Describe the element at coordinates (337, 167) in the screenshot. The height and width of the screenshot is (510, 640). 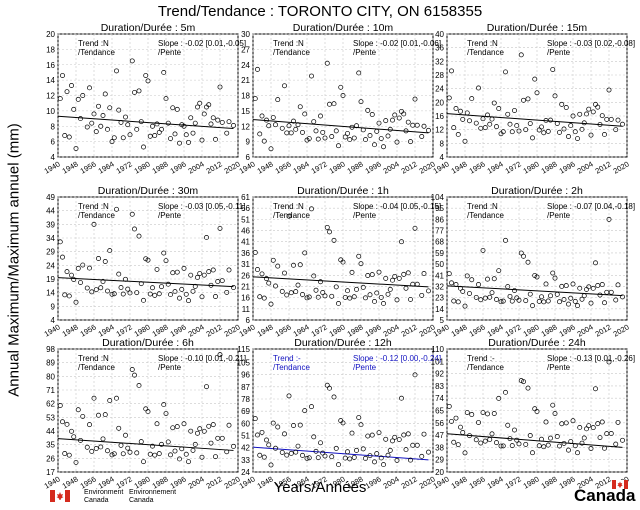
I see `x-tick-label: 1980` at that location.